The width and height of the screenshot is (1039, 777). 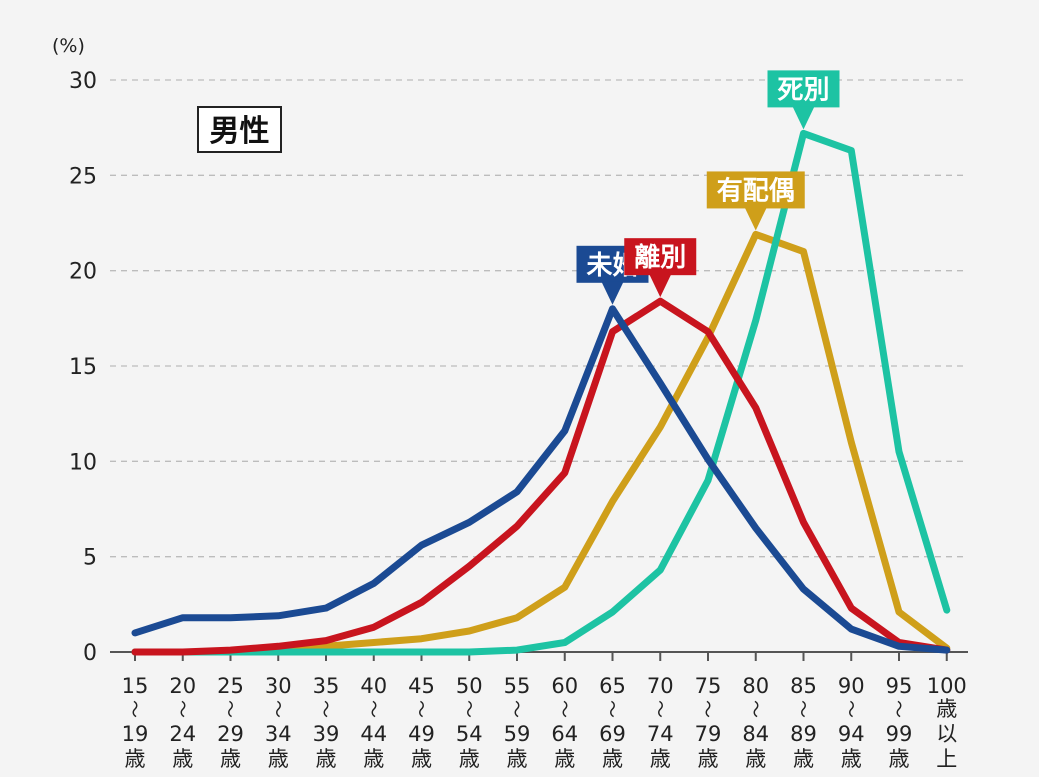 What do you see at coordinates (754, 709) in the screenshot?
I see `x-tick-label-13-1: 〜` at bounding box center [754, 709].